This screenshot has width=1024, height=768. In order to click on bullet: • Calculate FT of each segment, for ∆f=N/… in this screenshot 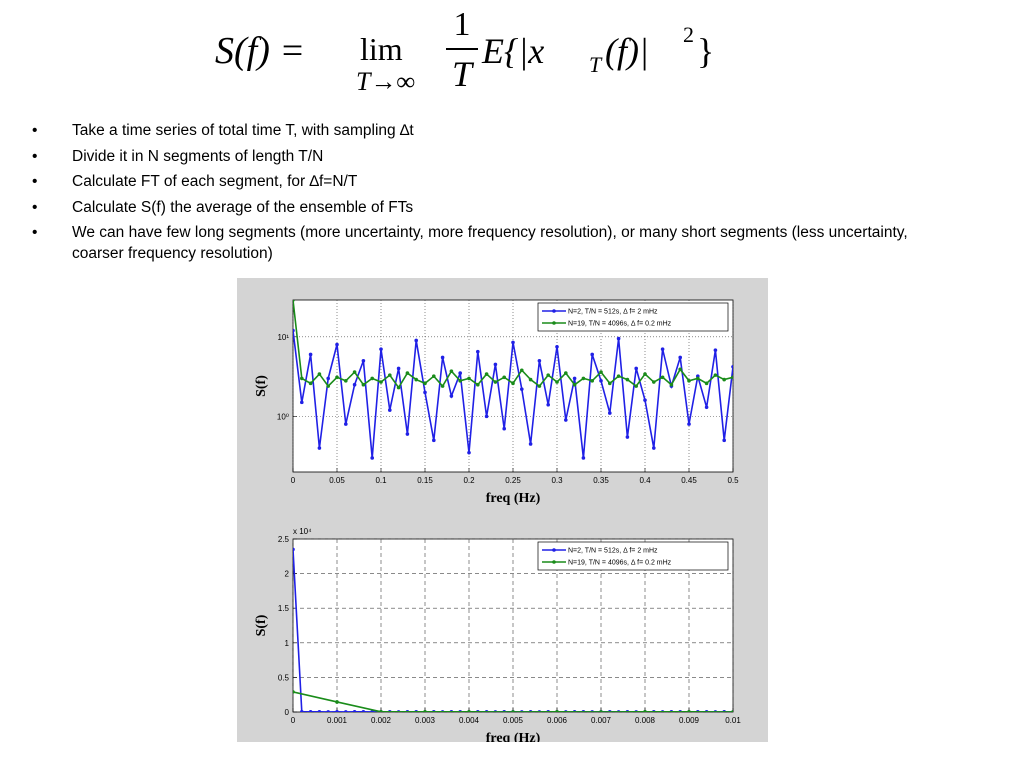, I will do `click(195, 181)`.